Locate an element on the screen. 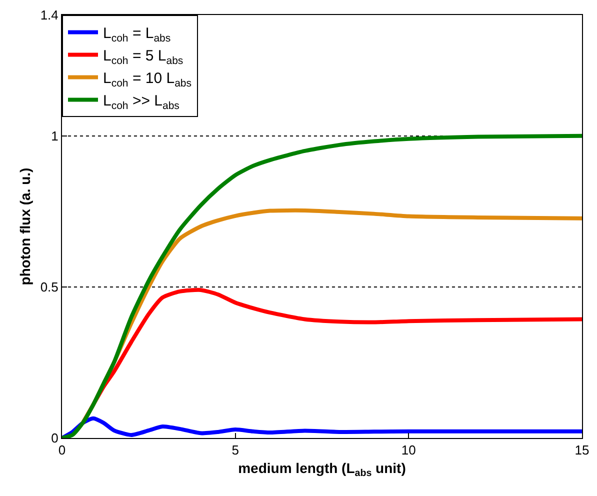  x-tick-label: 15 is located at coordinates (582, 450).